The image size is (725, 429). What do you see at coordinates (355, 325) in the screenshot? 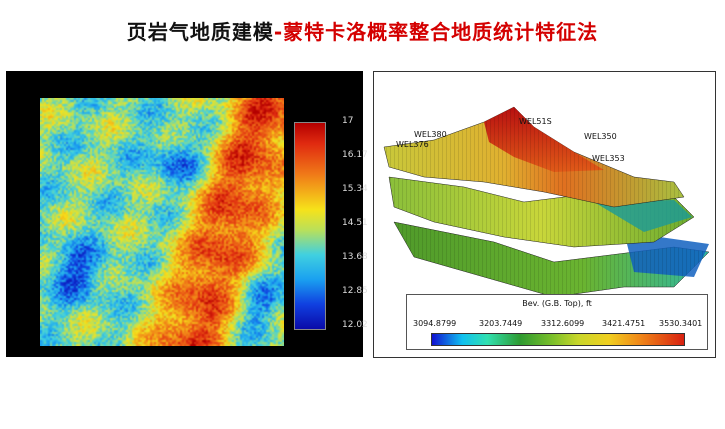
I see `colorbar-tick: 12.02` at bounding box center [355, 325].